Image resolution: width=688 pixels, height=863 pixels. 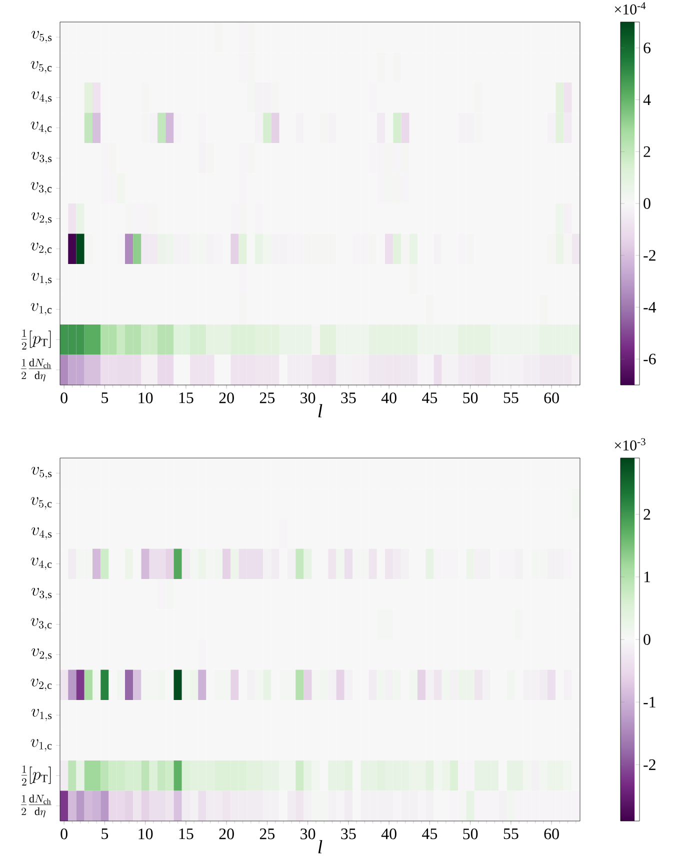 What do you see at coordinates (630, 444) in the screenshot?
I see `color-bar-title: ×10$^{-3}$` at bounding box center [630, 444].